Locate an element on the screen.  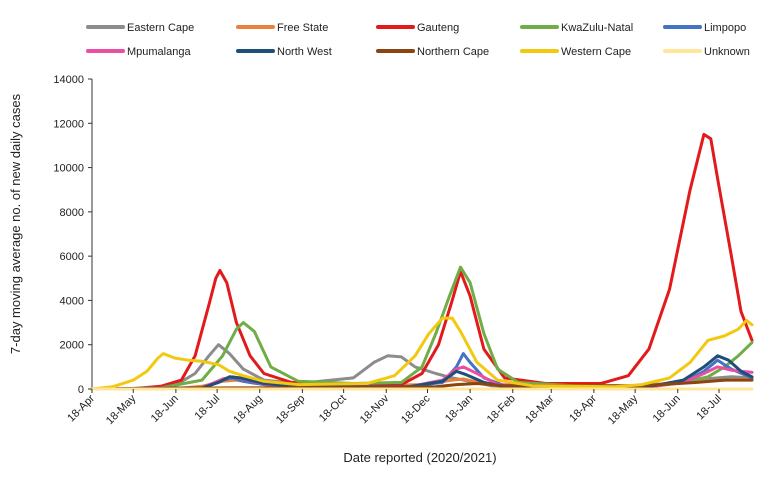
x-tick-label: 18-Jan is located at coordinates (459, 409).